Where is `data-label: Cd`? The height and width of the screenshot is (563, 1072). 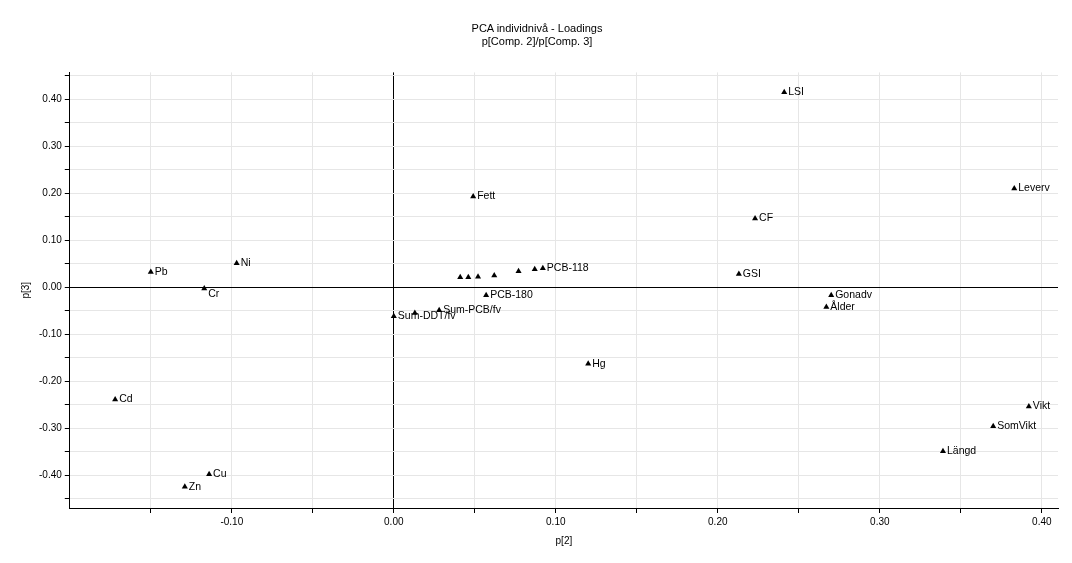
data-label: Cd is located at coordinates (126, 398).